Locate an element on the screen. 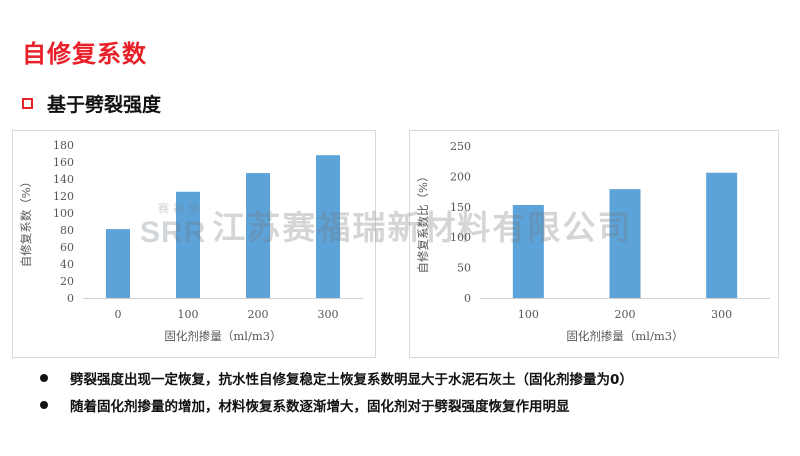  y-axis-label: 自修复系数比（%） is located at coordinates (423, 222).